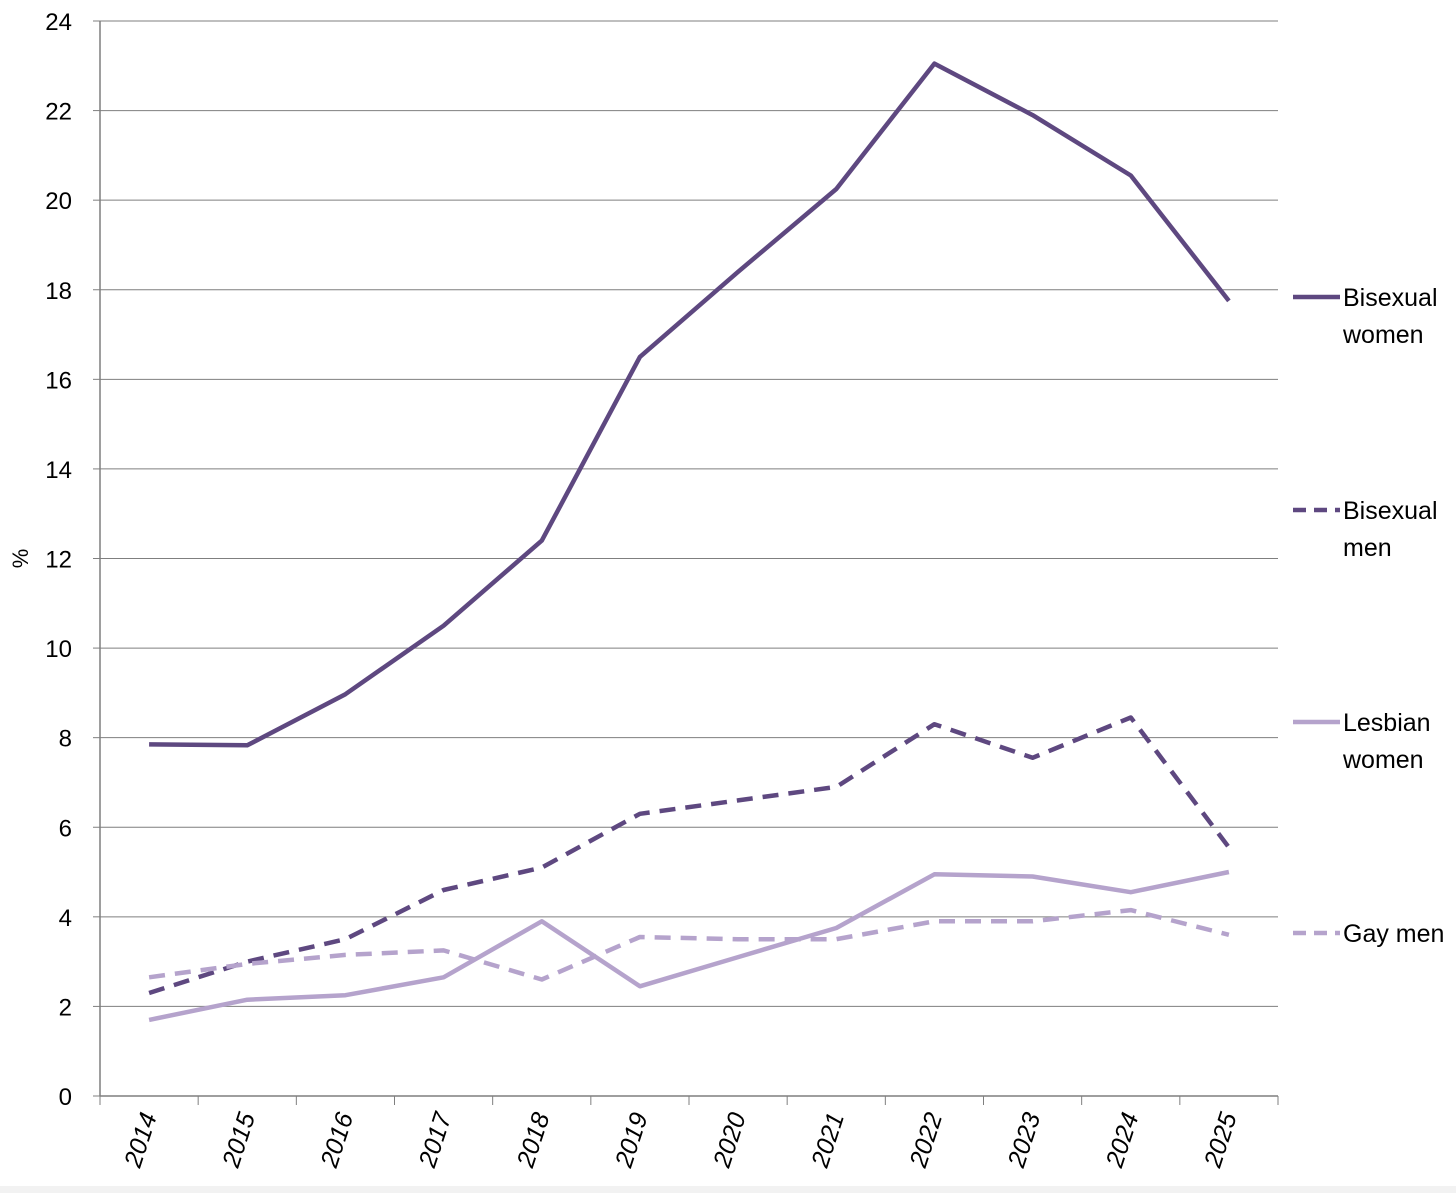 The width and height of the screenshot is (1456, 1193). Describe the element at coordinates (20, 559) in the screenshot. I see `y-axis-title: %` at that location.